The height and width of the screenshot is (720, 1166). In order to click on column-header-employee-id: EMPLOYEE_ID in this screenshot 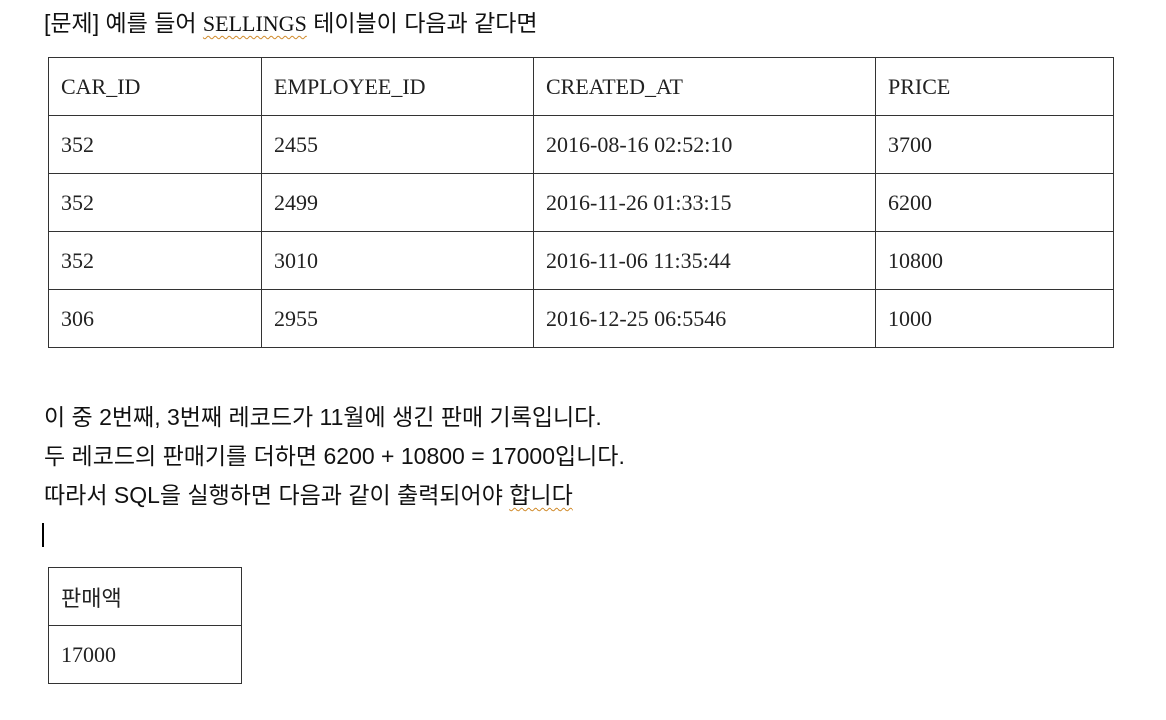, I will do `click(397, 86)`.